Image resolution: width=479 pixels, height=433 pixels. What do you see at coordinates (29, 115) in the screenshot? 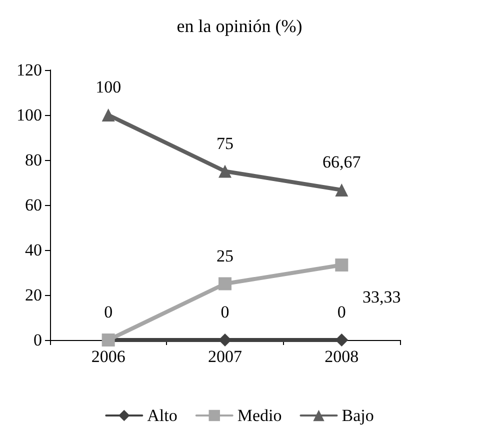
I see `y-tick-label: 100` at bounding box center [29, 115].